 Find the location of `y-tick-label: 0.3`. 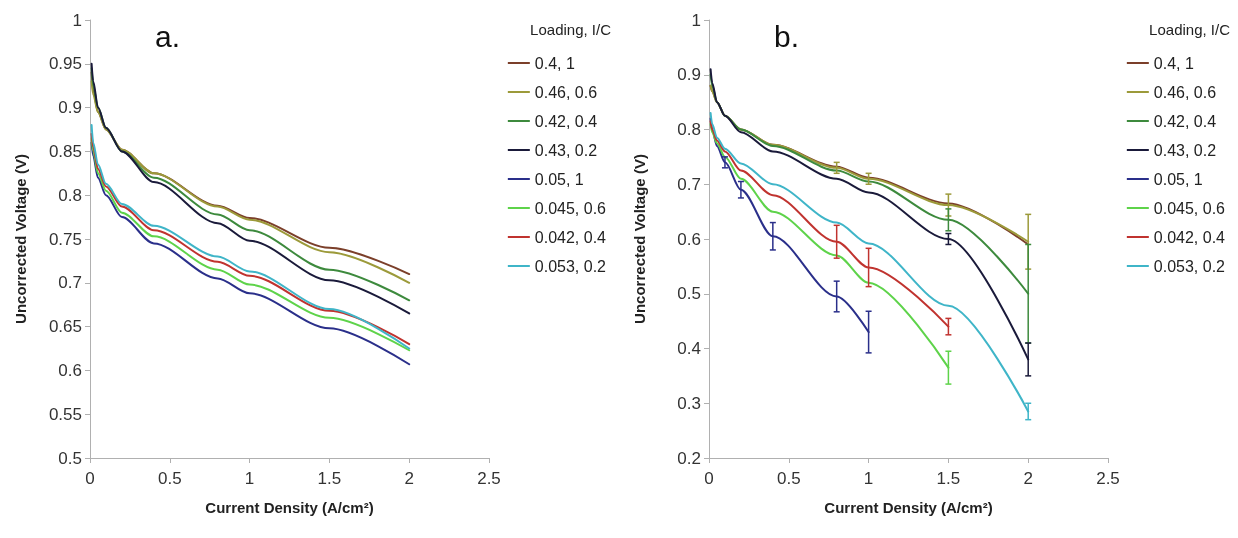

y-tick-label: 0.3 is located at coordinates (689, 403).